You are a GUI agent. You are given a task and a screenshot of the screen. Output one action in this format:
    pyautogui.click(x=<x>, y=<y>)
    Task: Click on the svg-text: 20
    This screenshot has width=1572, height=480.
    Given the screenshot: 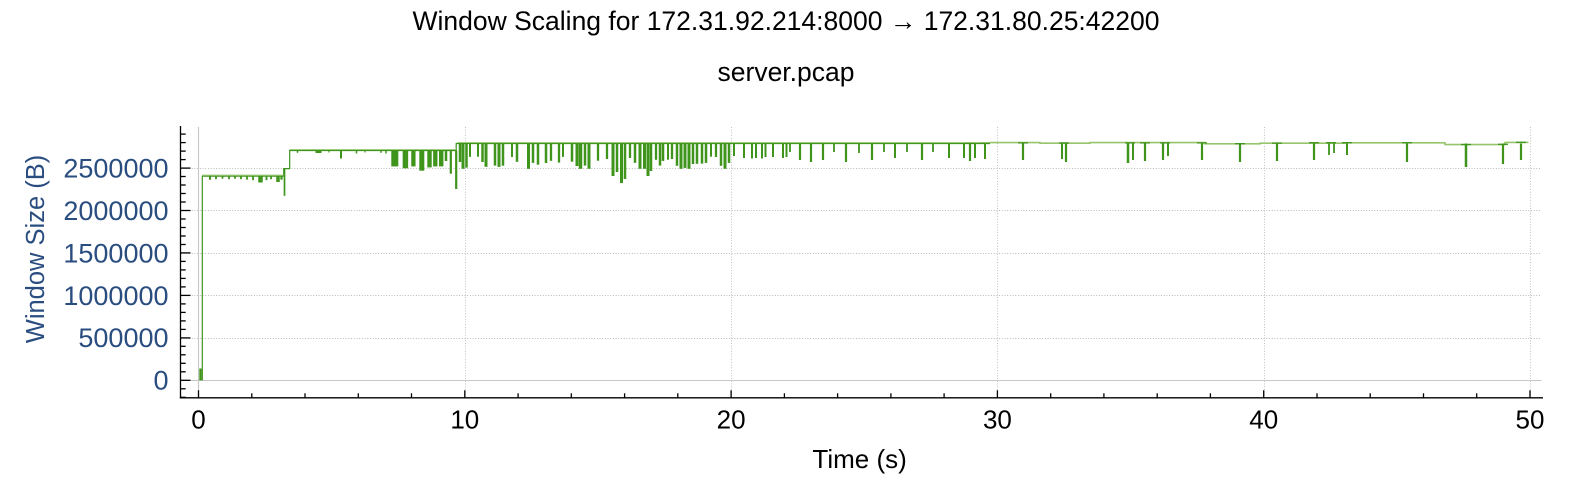 What is the action you would take?
    pyautogui.click(x=731, y=420)
    